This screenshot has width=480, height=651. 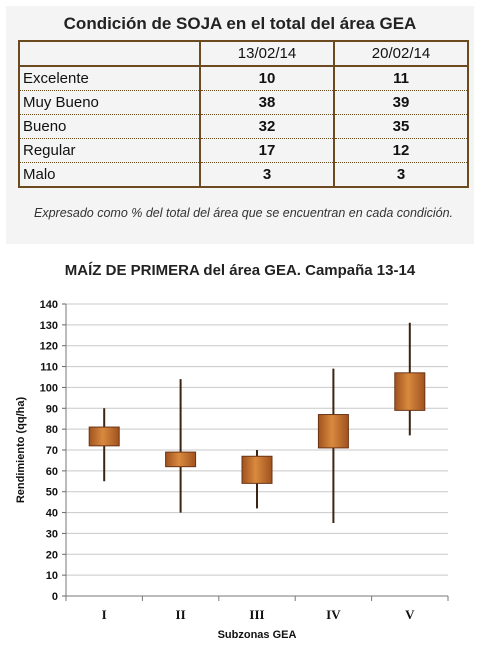 I want to click on x-tick-label: I, so click(x=104, y=614).